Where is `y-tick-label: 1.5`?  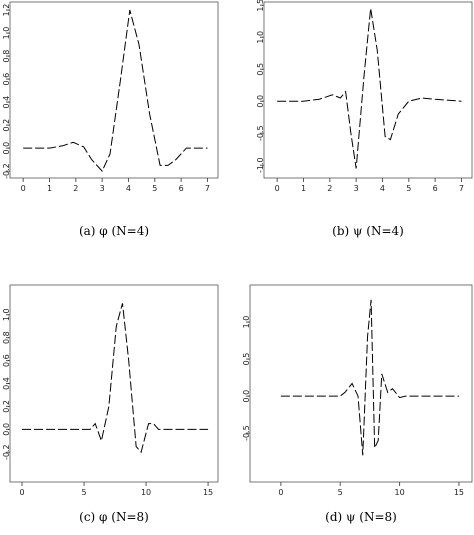
y-tick-label: 1.5 is located at coordinates (260, 6).